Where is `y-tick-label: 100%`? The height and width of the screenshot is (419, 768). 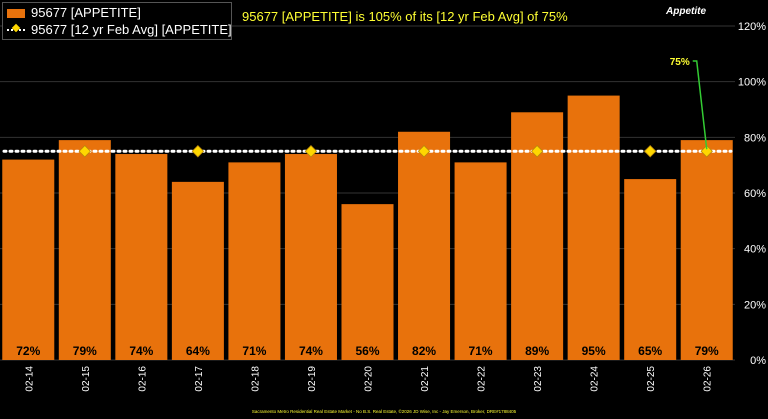 y-tick-label: 100% is located at coordinates (752, 83).